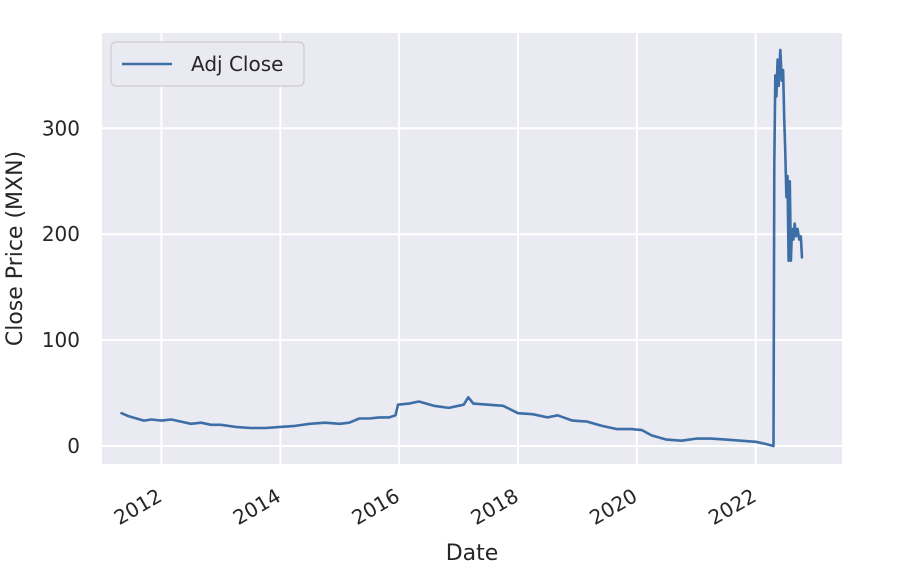 The image size is (920, 580). What do you see at coordinates (376, 507) in the screenshot?
I see `x-tick-label: 2016` at bounding box center [376, 507].